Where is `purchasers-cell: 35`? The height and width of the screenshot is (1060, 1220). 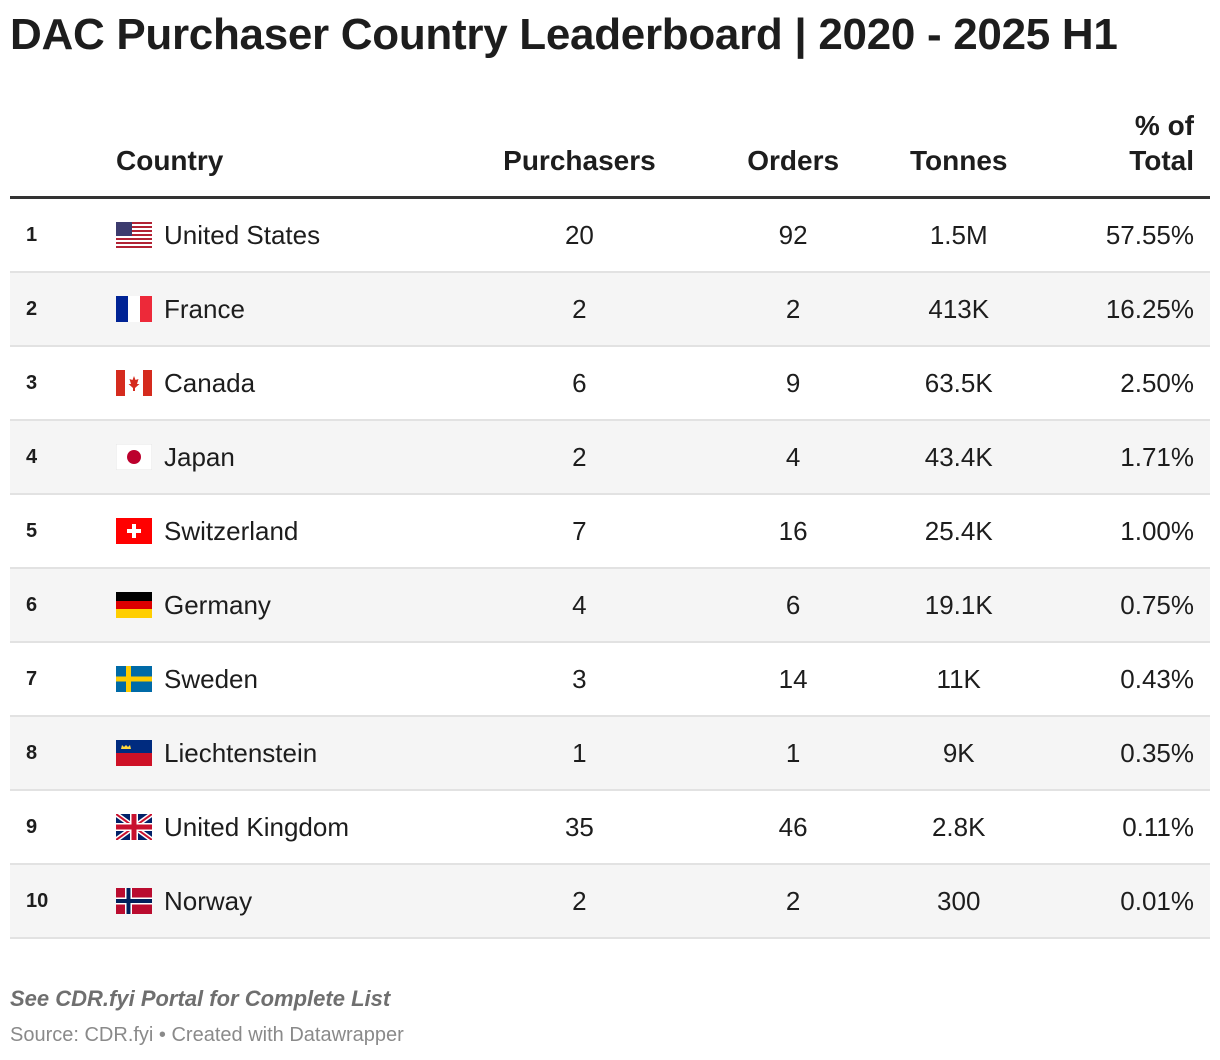 purchasers-cell: 35 is located at coordinates (579, 827).